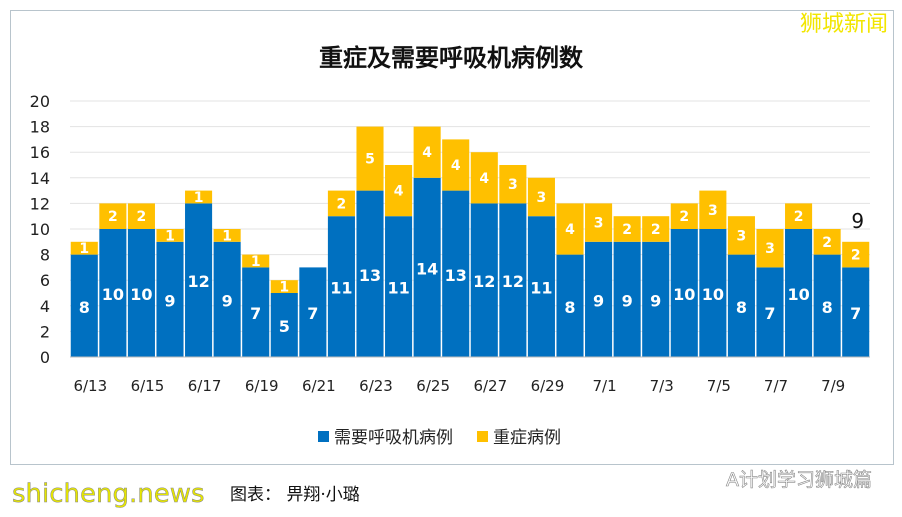 The height and width of the screenshot is (517, 902). Describe the element at coordinates (433, 386) in the screenshot. I see `x-tick-label: 6/25` at that location.